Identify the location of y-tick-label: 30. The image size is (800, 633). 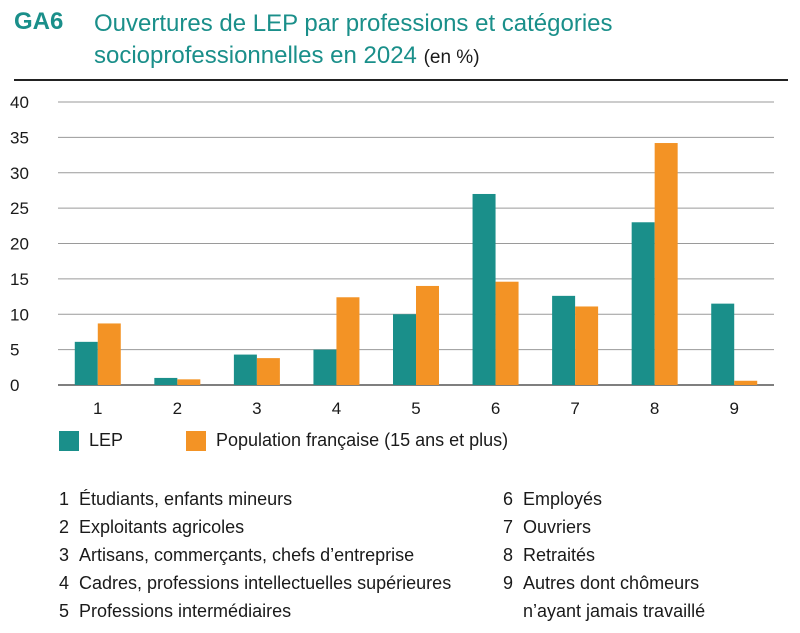
(19, 173).